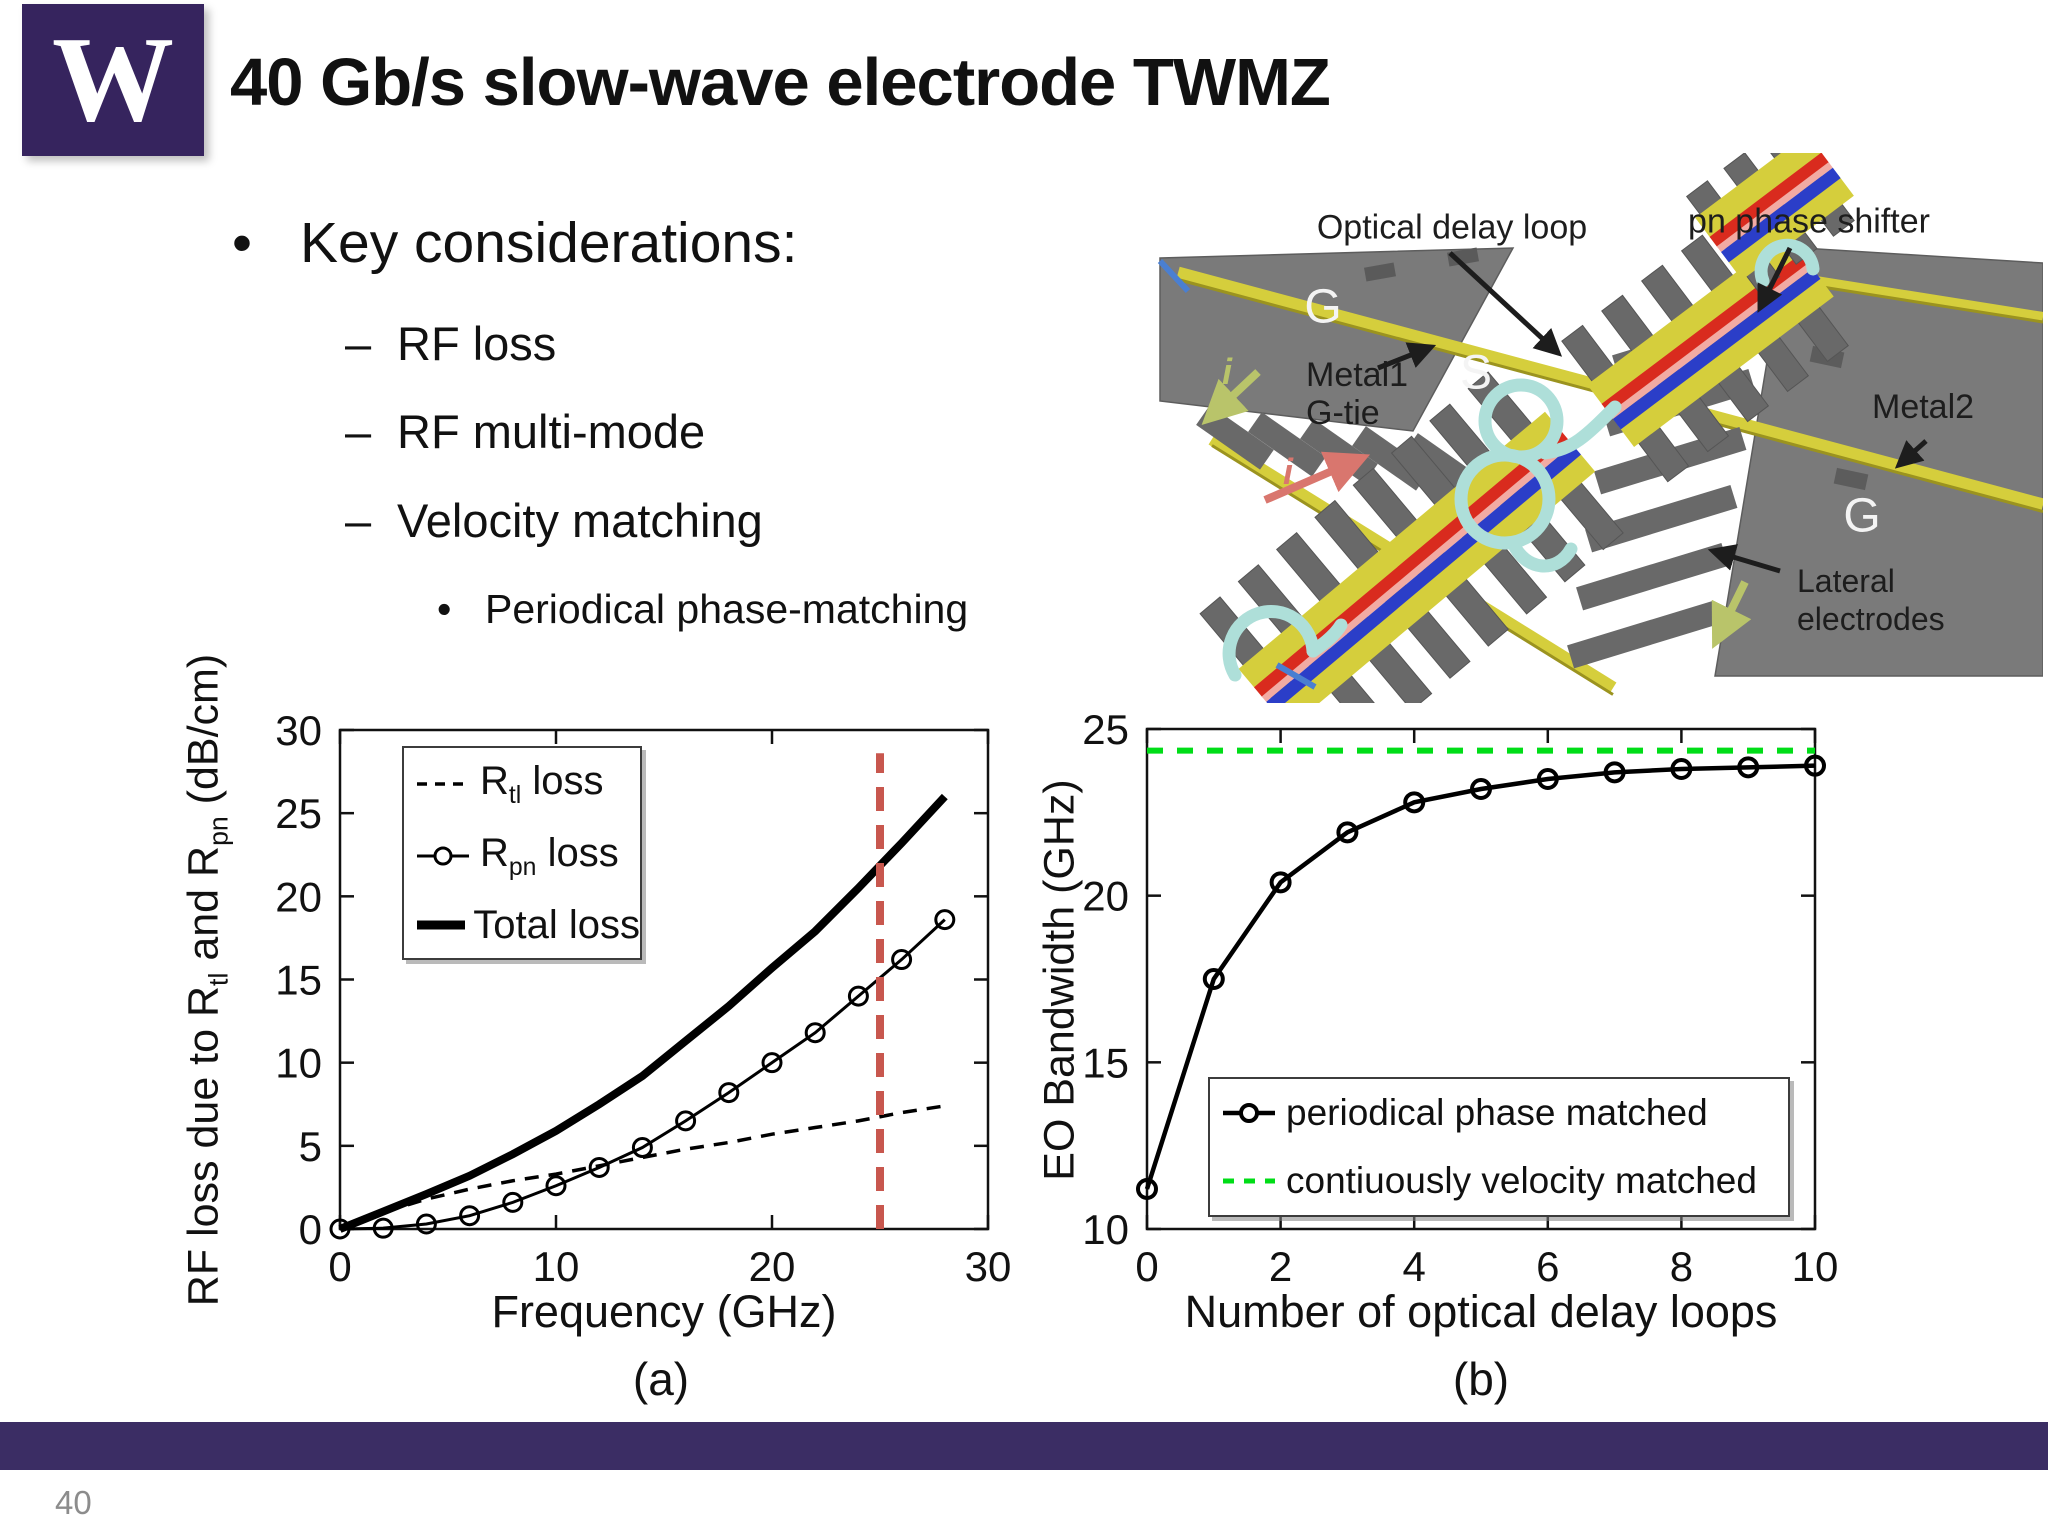  What do you see at coordinates (1059, 980) in the screenshot?
I see `chart-b-y-axis-label: EO Bandwidth (GHz)` at bounding box center [1059, 980].